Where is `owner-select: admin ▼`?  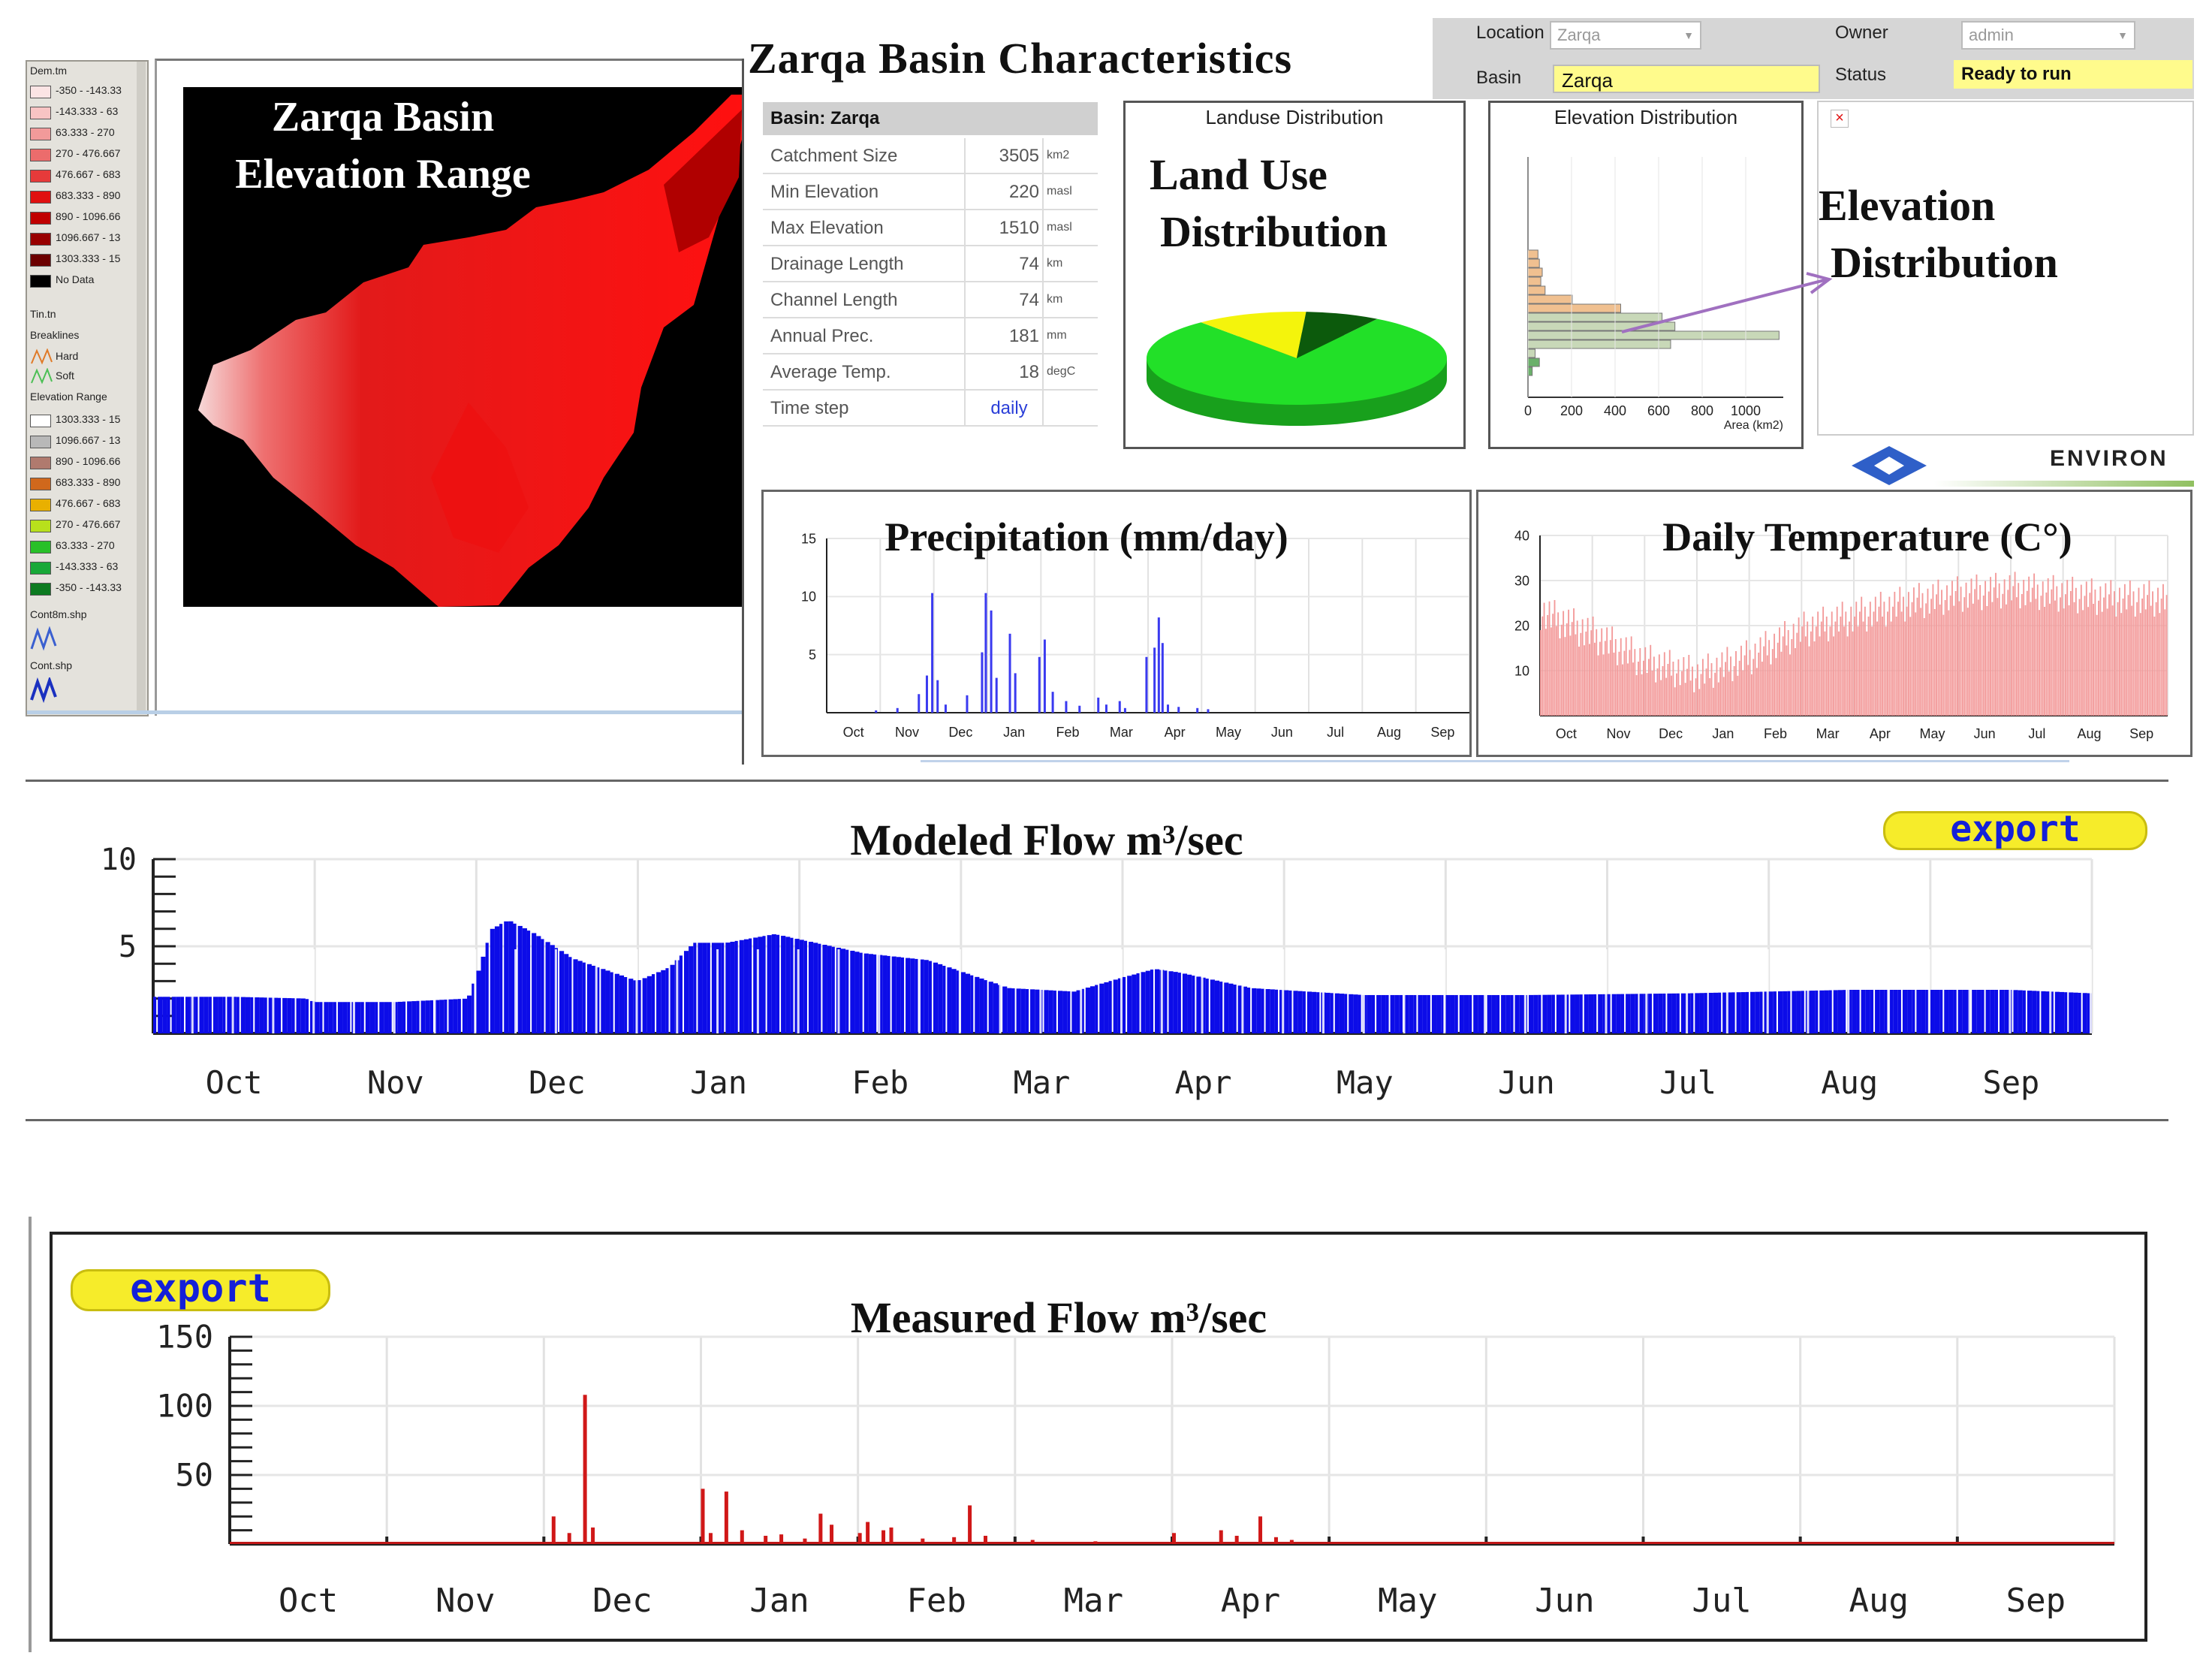 owner-select: admin ▼ is located at coordinates (2048, 35).